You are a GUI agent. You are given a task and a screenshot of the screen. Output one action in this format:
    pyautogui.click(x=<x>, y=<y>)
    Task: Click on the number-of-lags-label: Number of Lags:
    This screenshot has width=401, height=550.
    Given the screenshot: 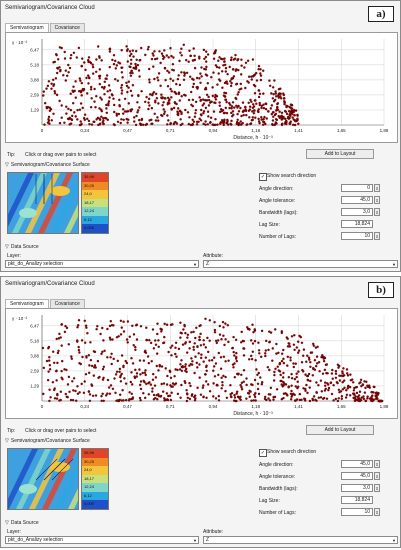 What is the action you would take?
    pyautogui.click(x=277, y=237)
    